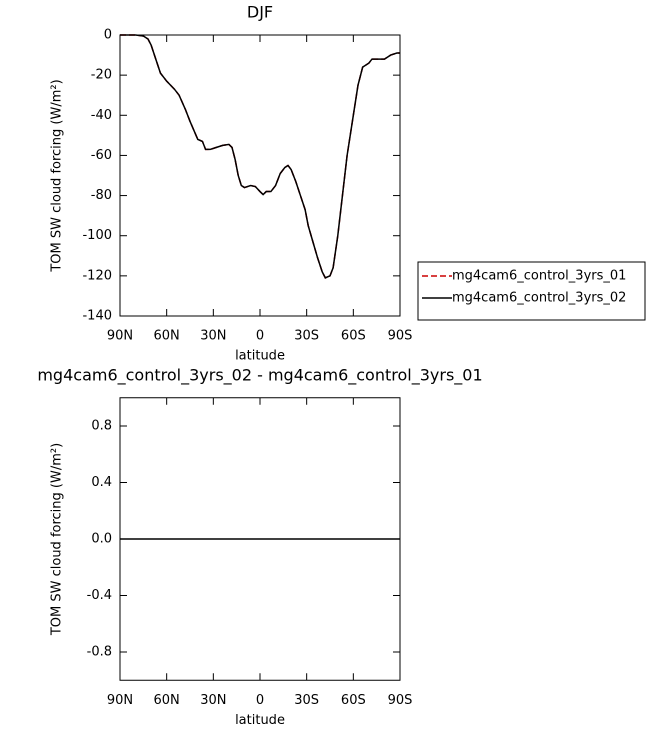 This screenshot has width=650, height=730. I want to click on y-tick-label: -40, so click(101, 115).